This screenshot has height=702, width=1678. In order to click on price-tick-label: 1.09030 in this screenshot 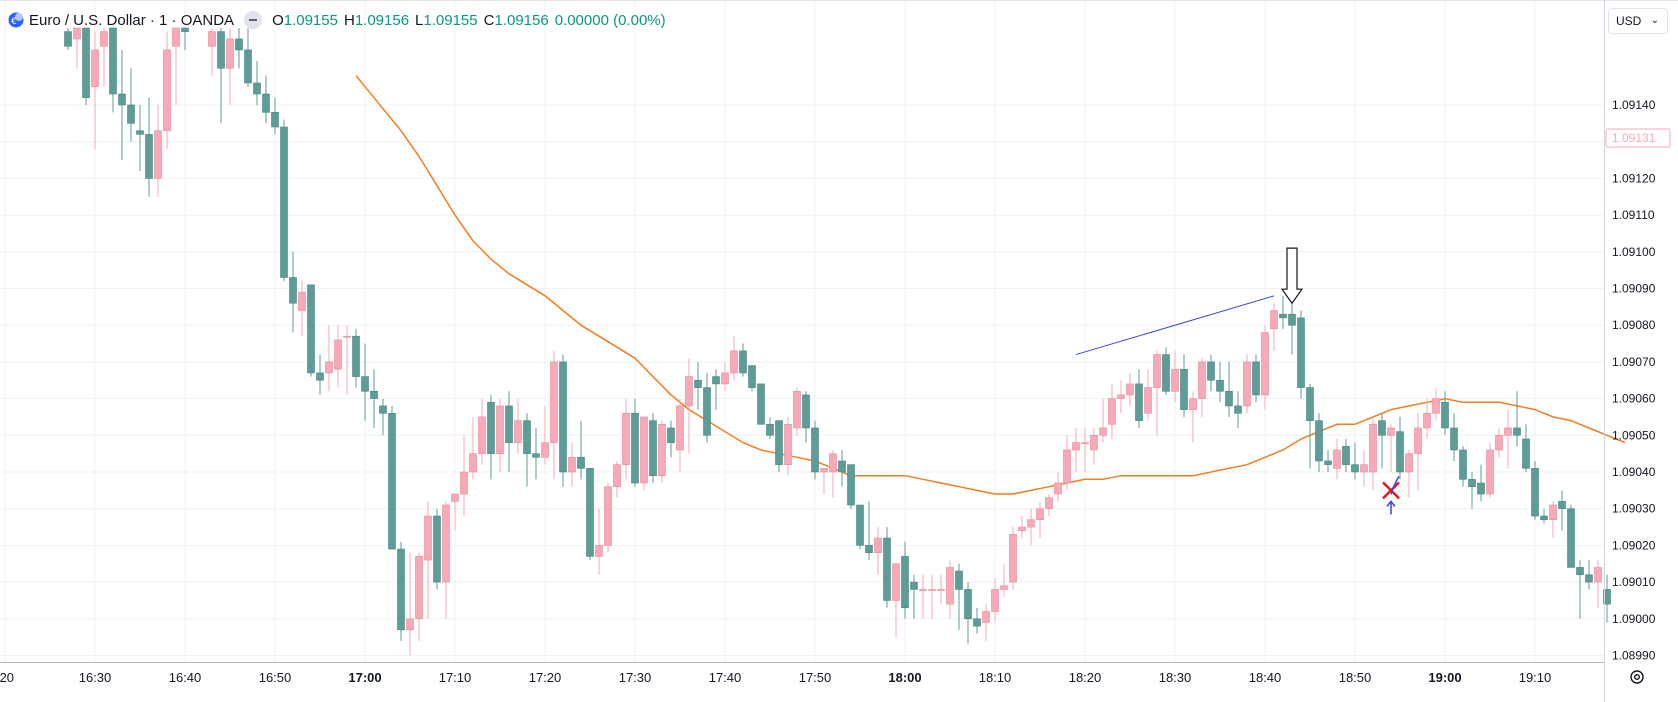, I will do `click(1634, 509)`.